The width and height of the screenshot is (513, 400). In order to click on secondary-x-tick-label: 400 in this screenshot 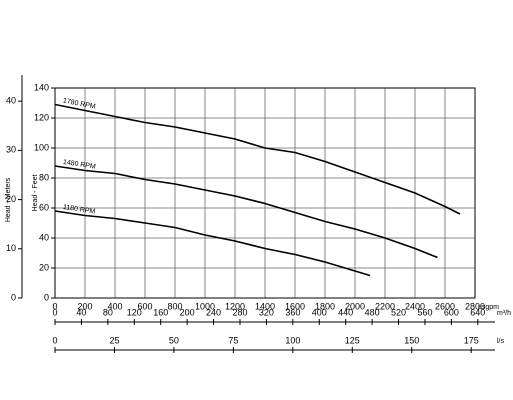, I will do `click(319, 312)`.